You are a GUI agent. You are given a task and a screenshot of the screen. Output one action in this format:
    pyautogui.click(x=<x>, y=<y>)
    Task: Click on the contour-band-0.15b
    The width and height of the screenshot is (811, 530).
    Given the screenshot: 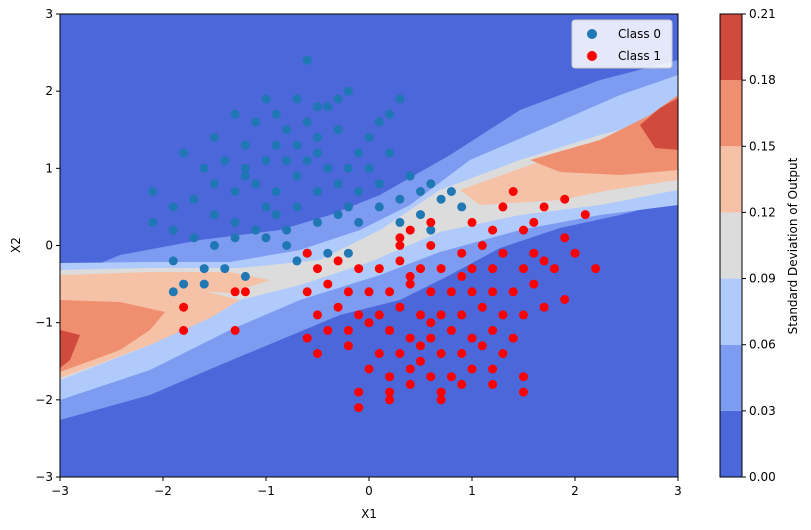 What is the action you would take?
    pyautogui.click(x=604, y=135)
    